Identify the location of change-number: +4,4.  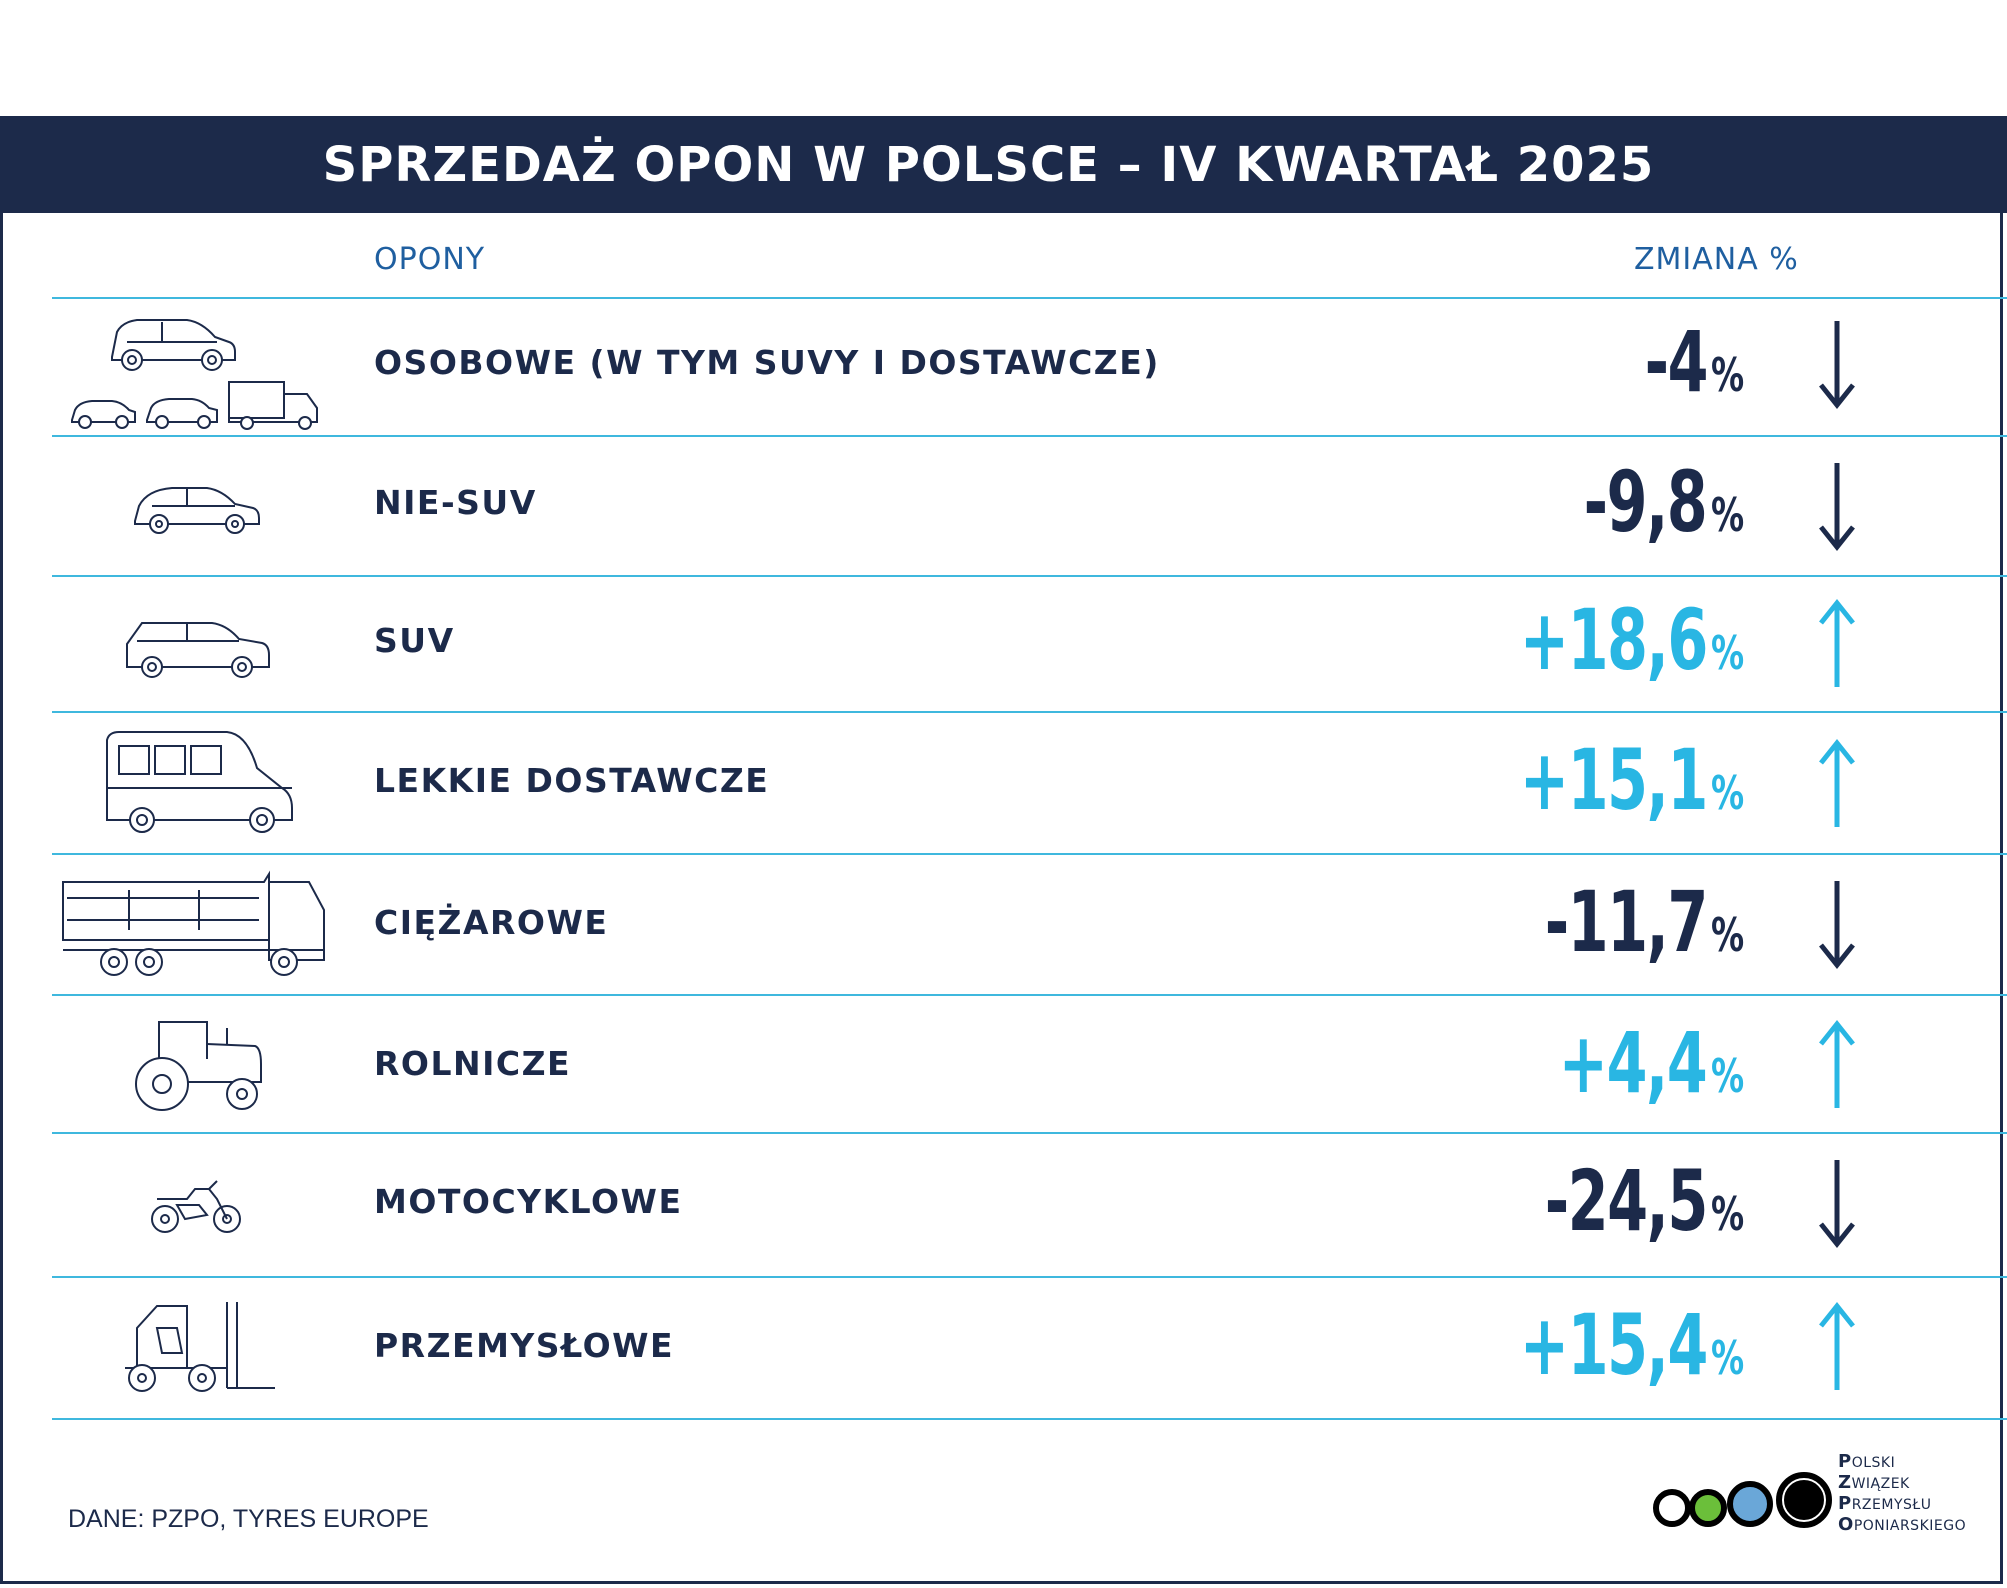
(1633, 1063).